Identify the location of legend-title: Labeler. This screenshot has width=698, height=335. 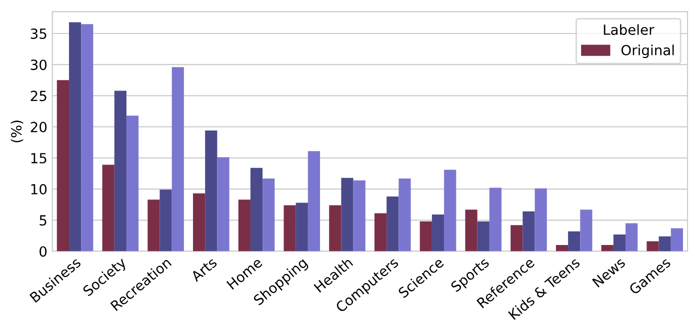
(629, 29).